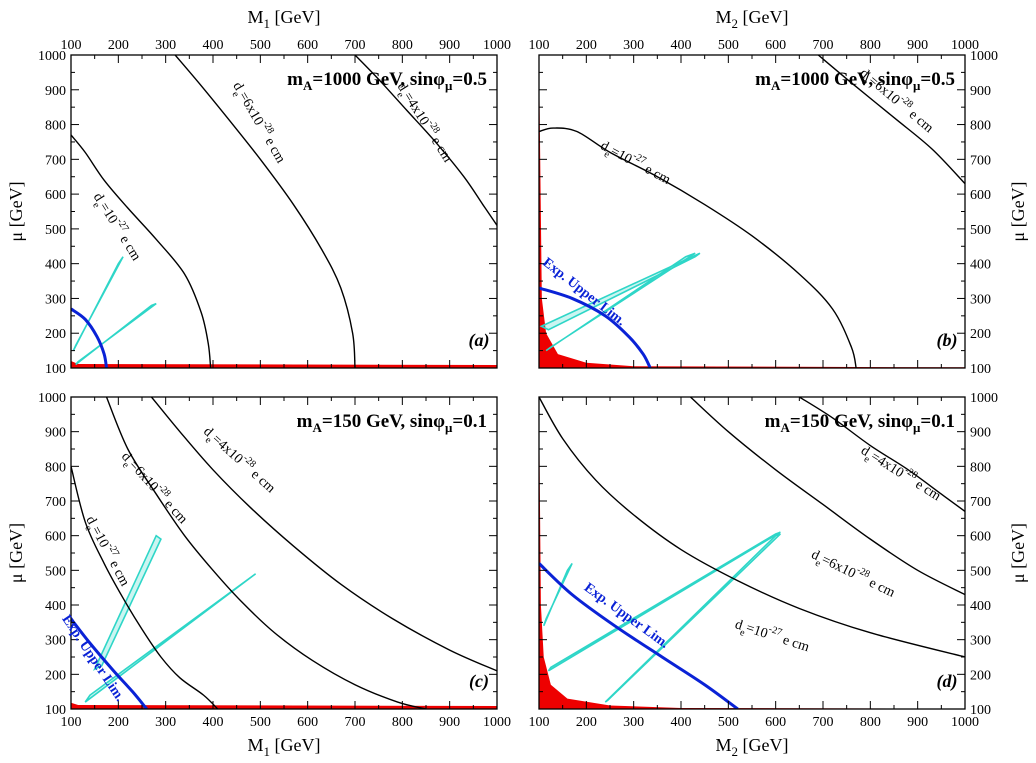 This screenshot has width=1036, height=763. What do you see at coordinates (900, 474) in the screenshot?
I see `contour-label: de=4x10-28 e cm` at bounding box center [900, 474].